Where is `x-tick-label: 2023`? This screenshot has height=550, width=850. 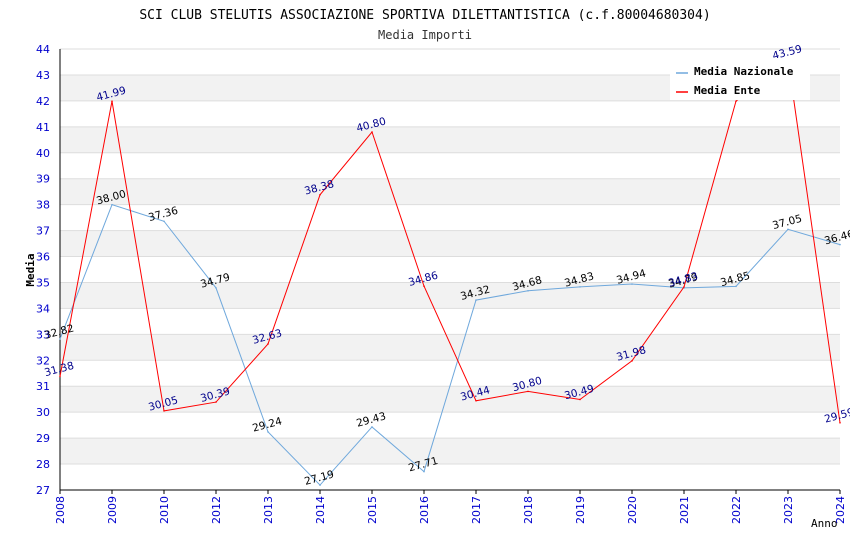
x-tick-label: 2023 is located at coordinates (788, 510).